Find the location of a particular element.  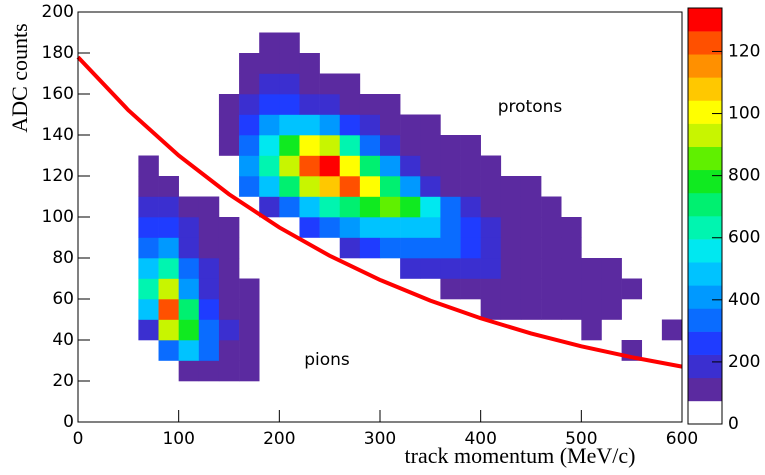

x-tick-label: 600 is located at coordinates (682, 439).